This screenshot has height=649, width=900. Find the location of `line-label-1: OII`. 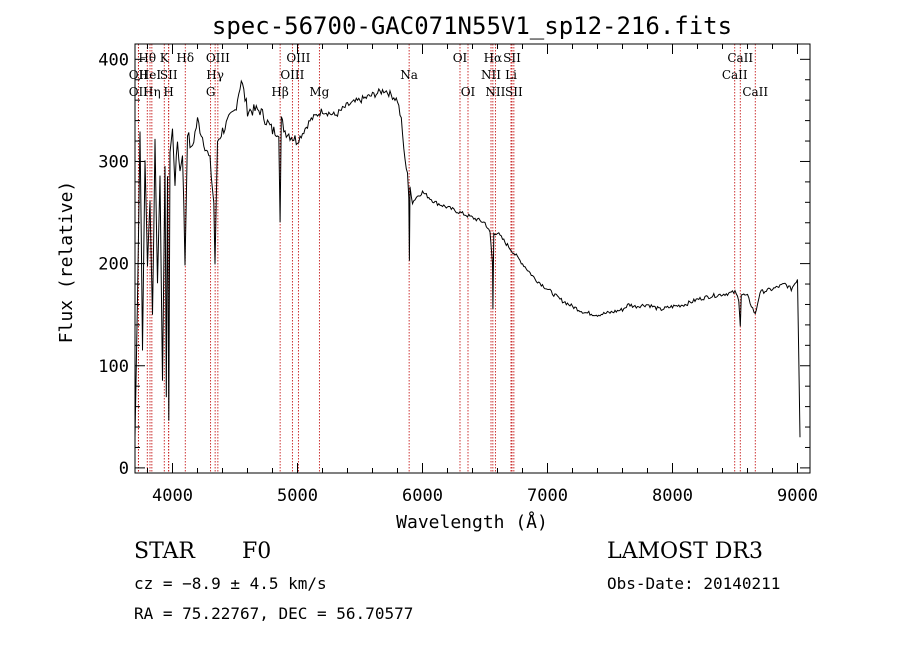

line-label-1: OII is located at coordinates (139, 75).